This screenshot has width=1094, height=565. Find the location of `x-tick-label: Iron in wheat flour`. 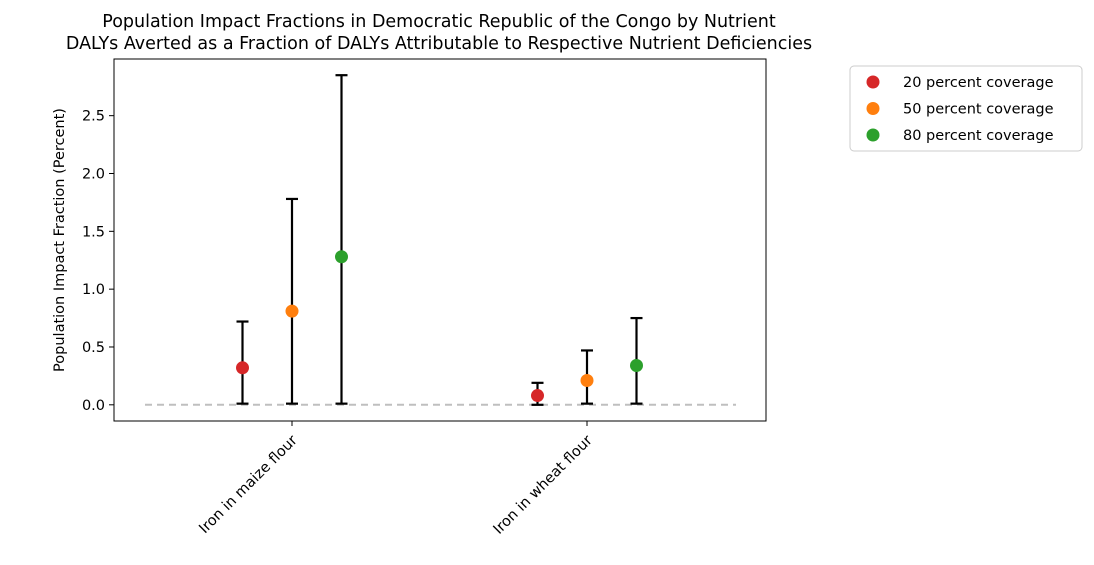

x-tick-label: Iron in wheat flour is located at coordinates (543, 484).